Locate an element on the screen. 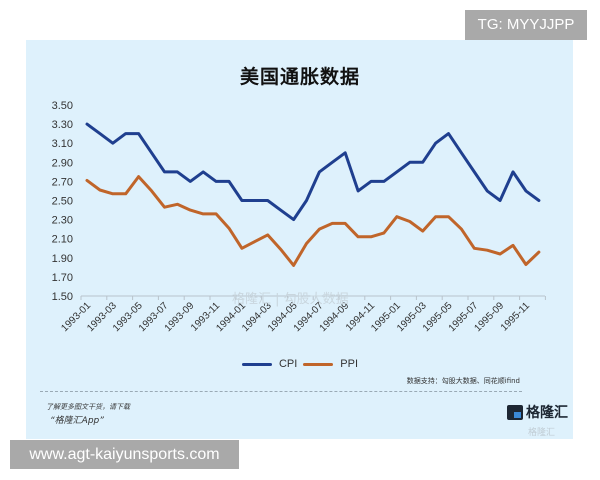  y-tick-label: 2.50 is located at coordinates (62, 202).